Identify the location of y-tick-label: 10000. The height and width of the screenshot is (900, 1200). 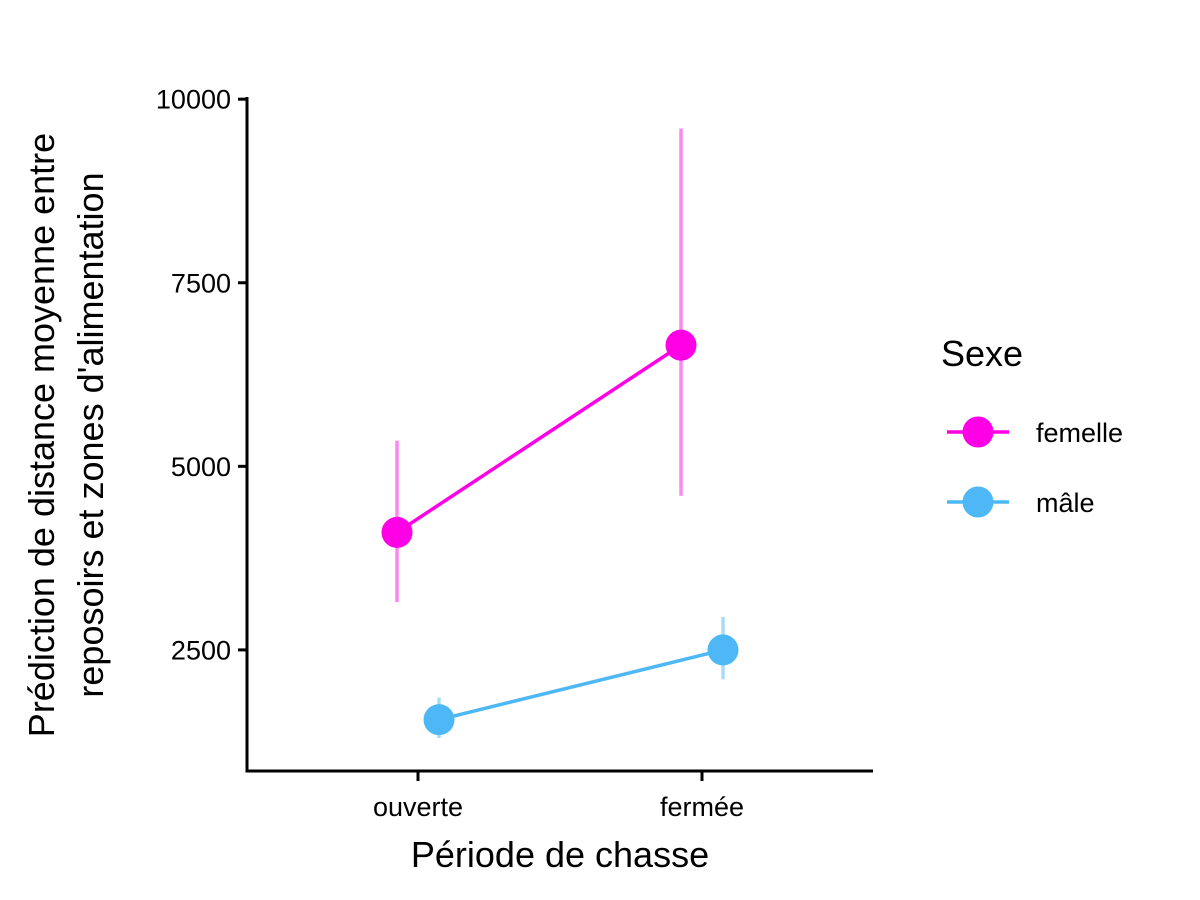
(193, 100).